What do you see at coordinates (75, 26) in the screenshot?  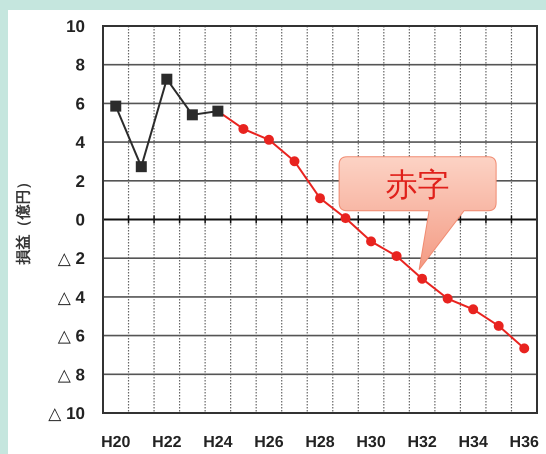 I see `y-tick-label: 10` at bounding box center [75, 26].